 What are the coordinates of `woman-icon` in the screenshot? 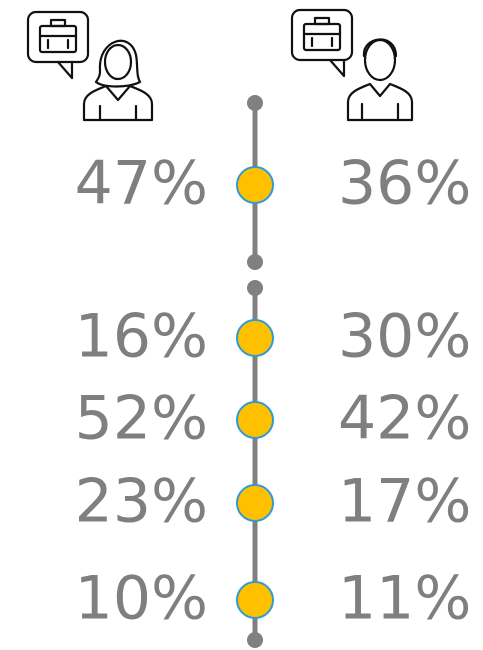 It's located at (90, 66).